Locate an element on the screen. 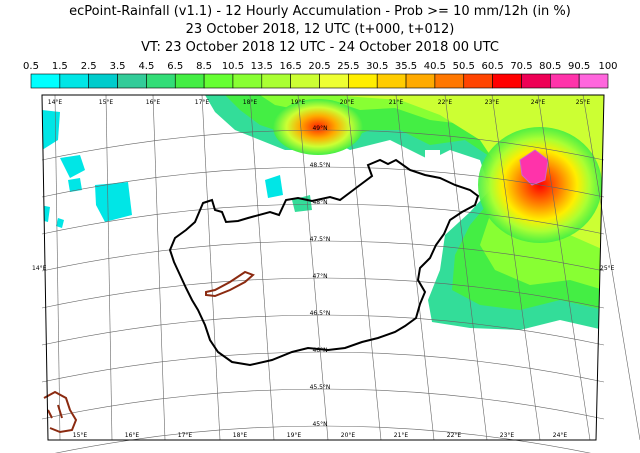 This screenshot has width=640, height=453. lon-label-top: 21°E is located at coordinates (396, 102).